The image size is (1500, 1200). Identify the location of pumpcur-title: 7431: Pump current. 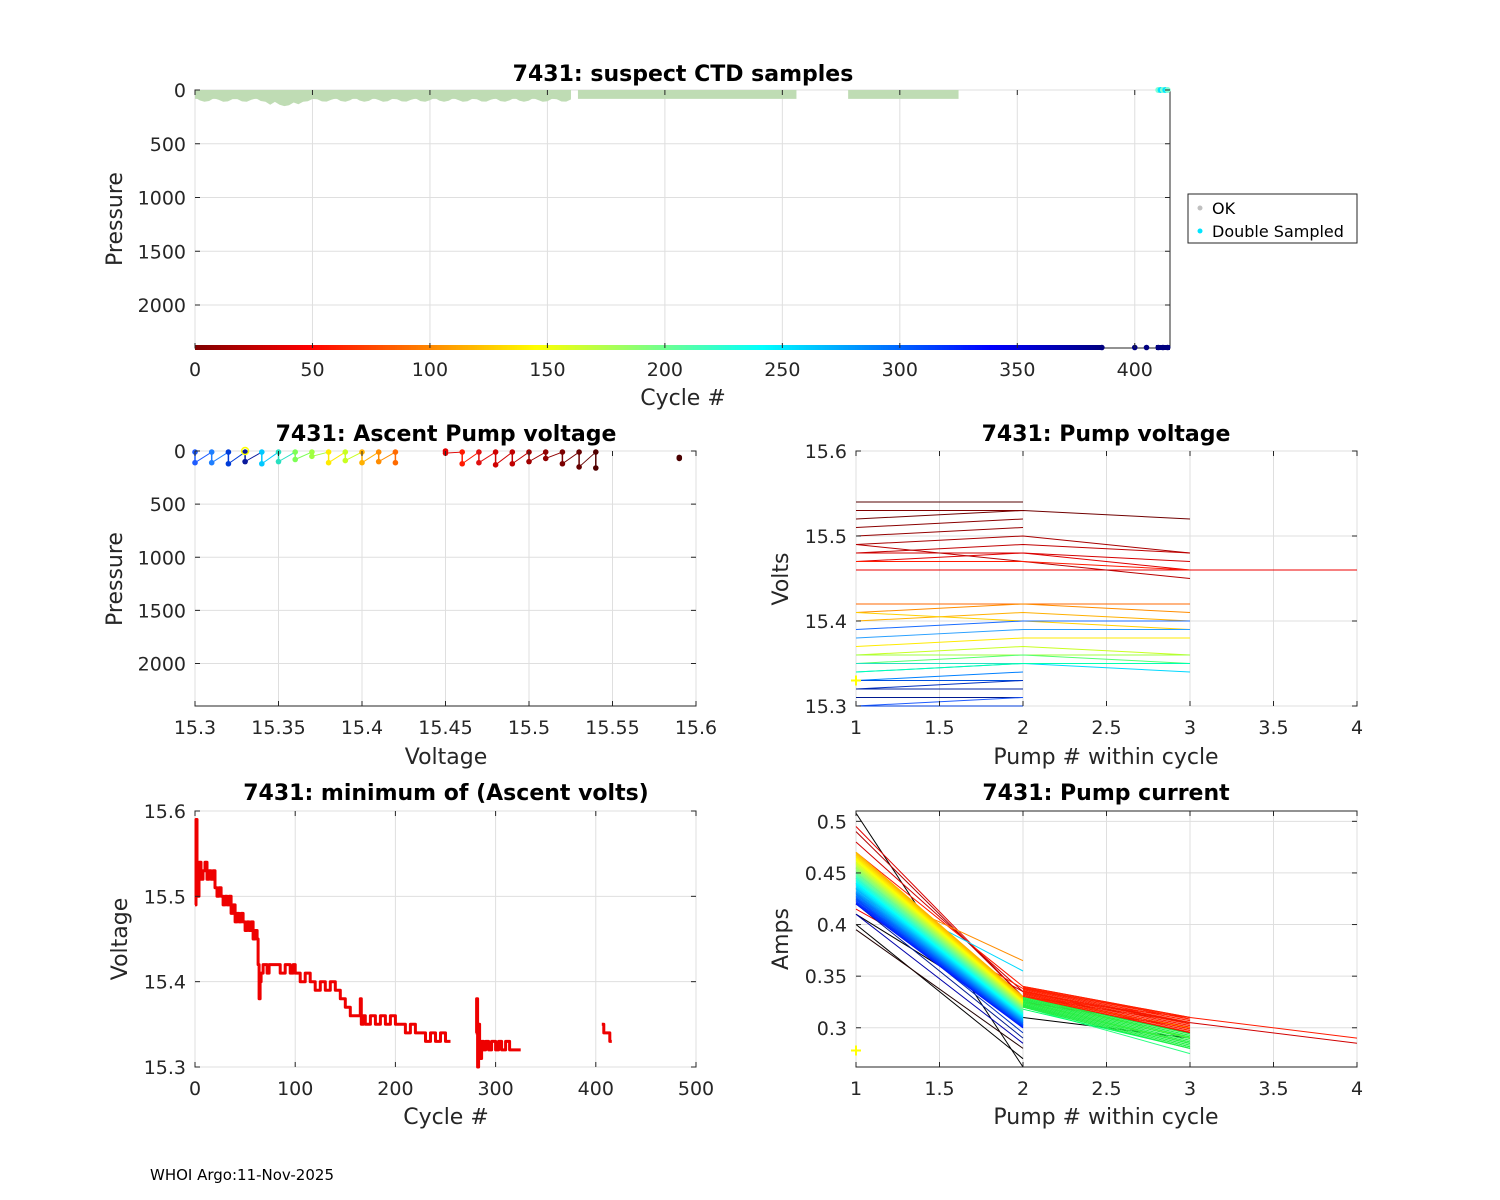
(1106, 793).